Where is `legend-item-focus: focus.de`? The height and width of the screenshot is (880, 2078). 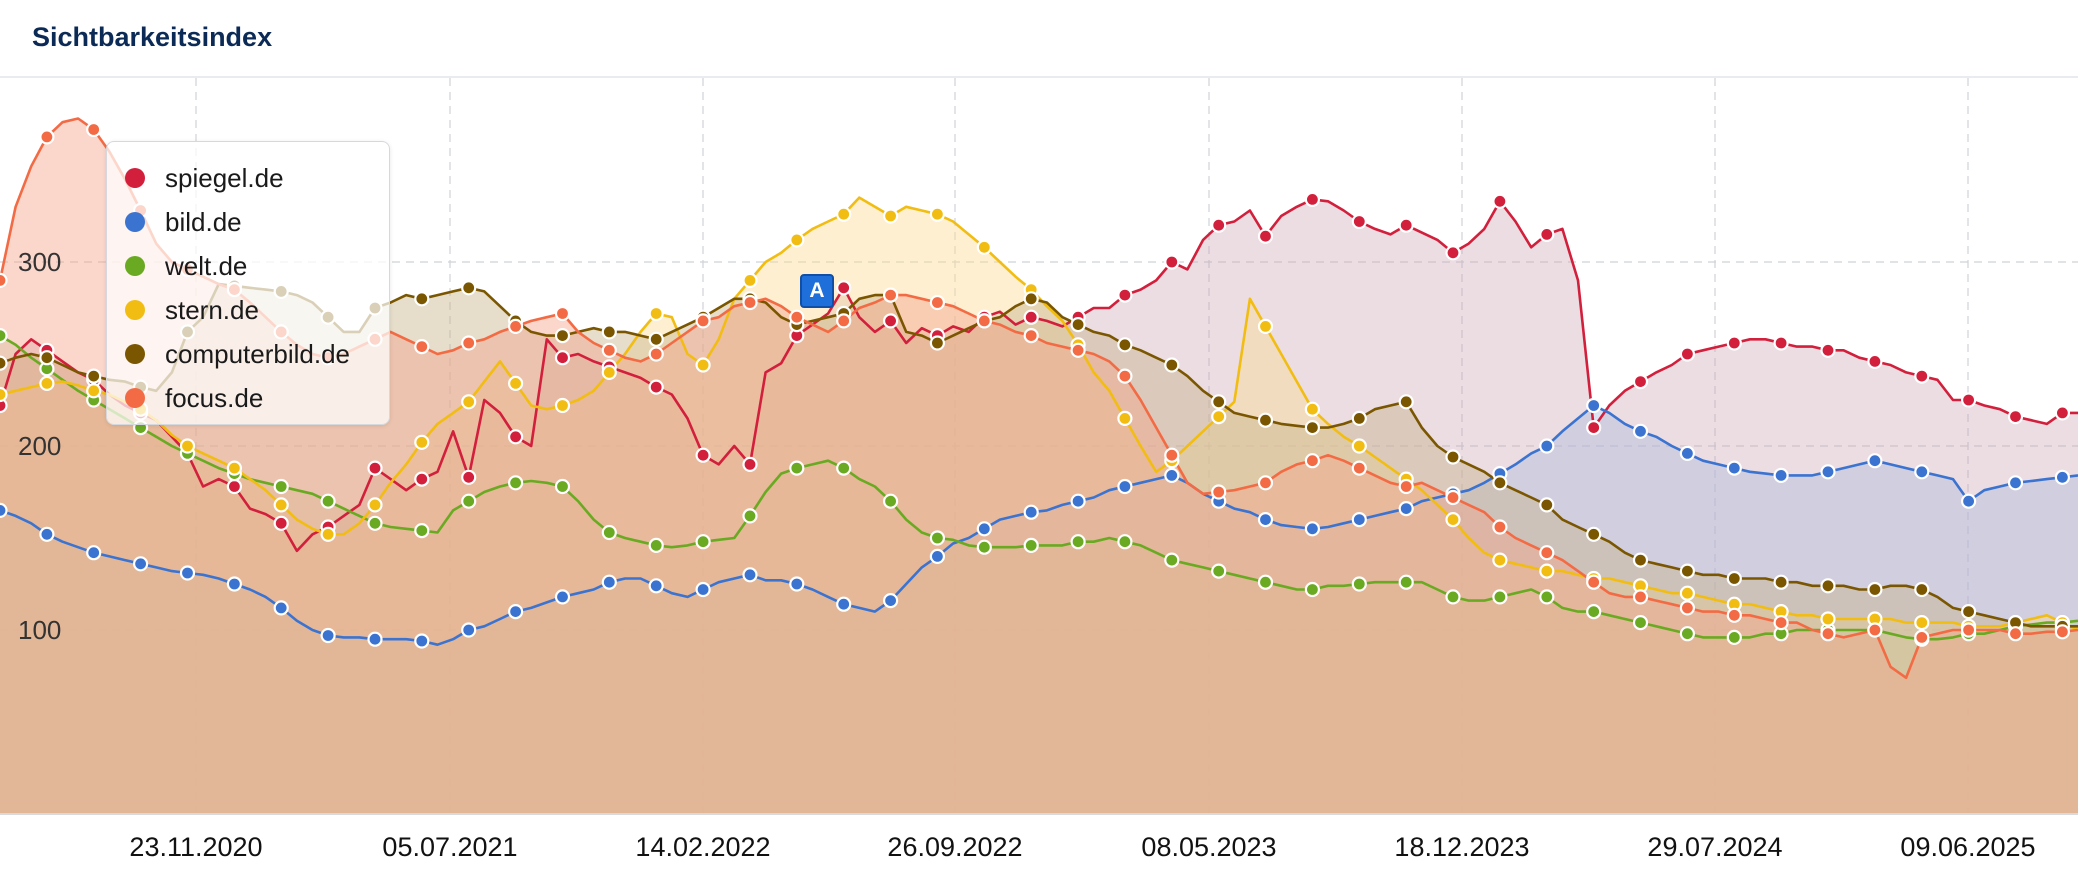
legend-item-focus: focus.de is located at coordinates (257, 398).